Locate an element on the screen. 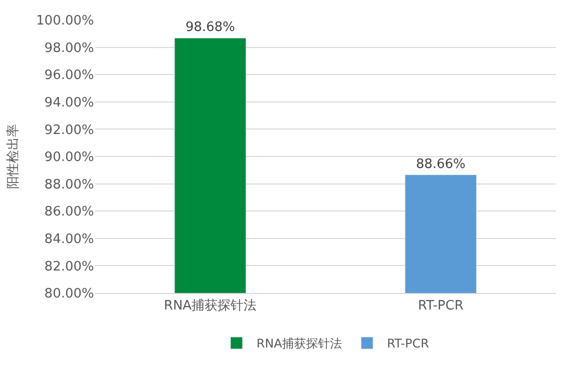 The height and width of the screenshot is (370, 576). y-tick-label: 86.00% is located at coordinates (69, 212).